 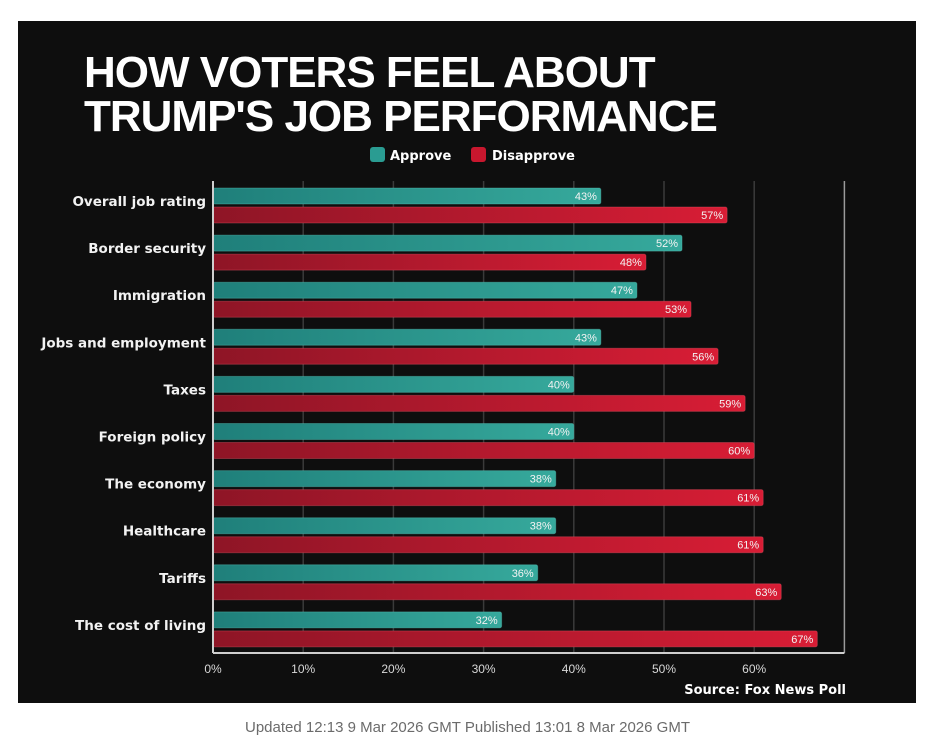 What do you see at coordinates (676, 310) in the screenshot?
I see `disapprove-value-label: 53%` at bounding box center [676, 310].